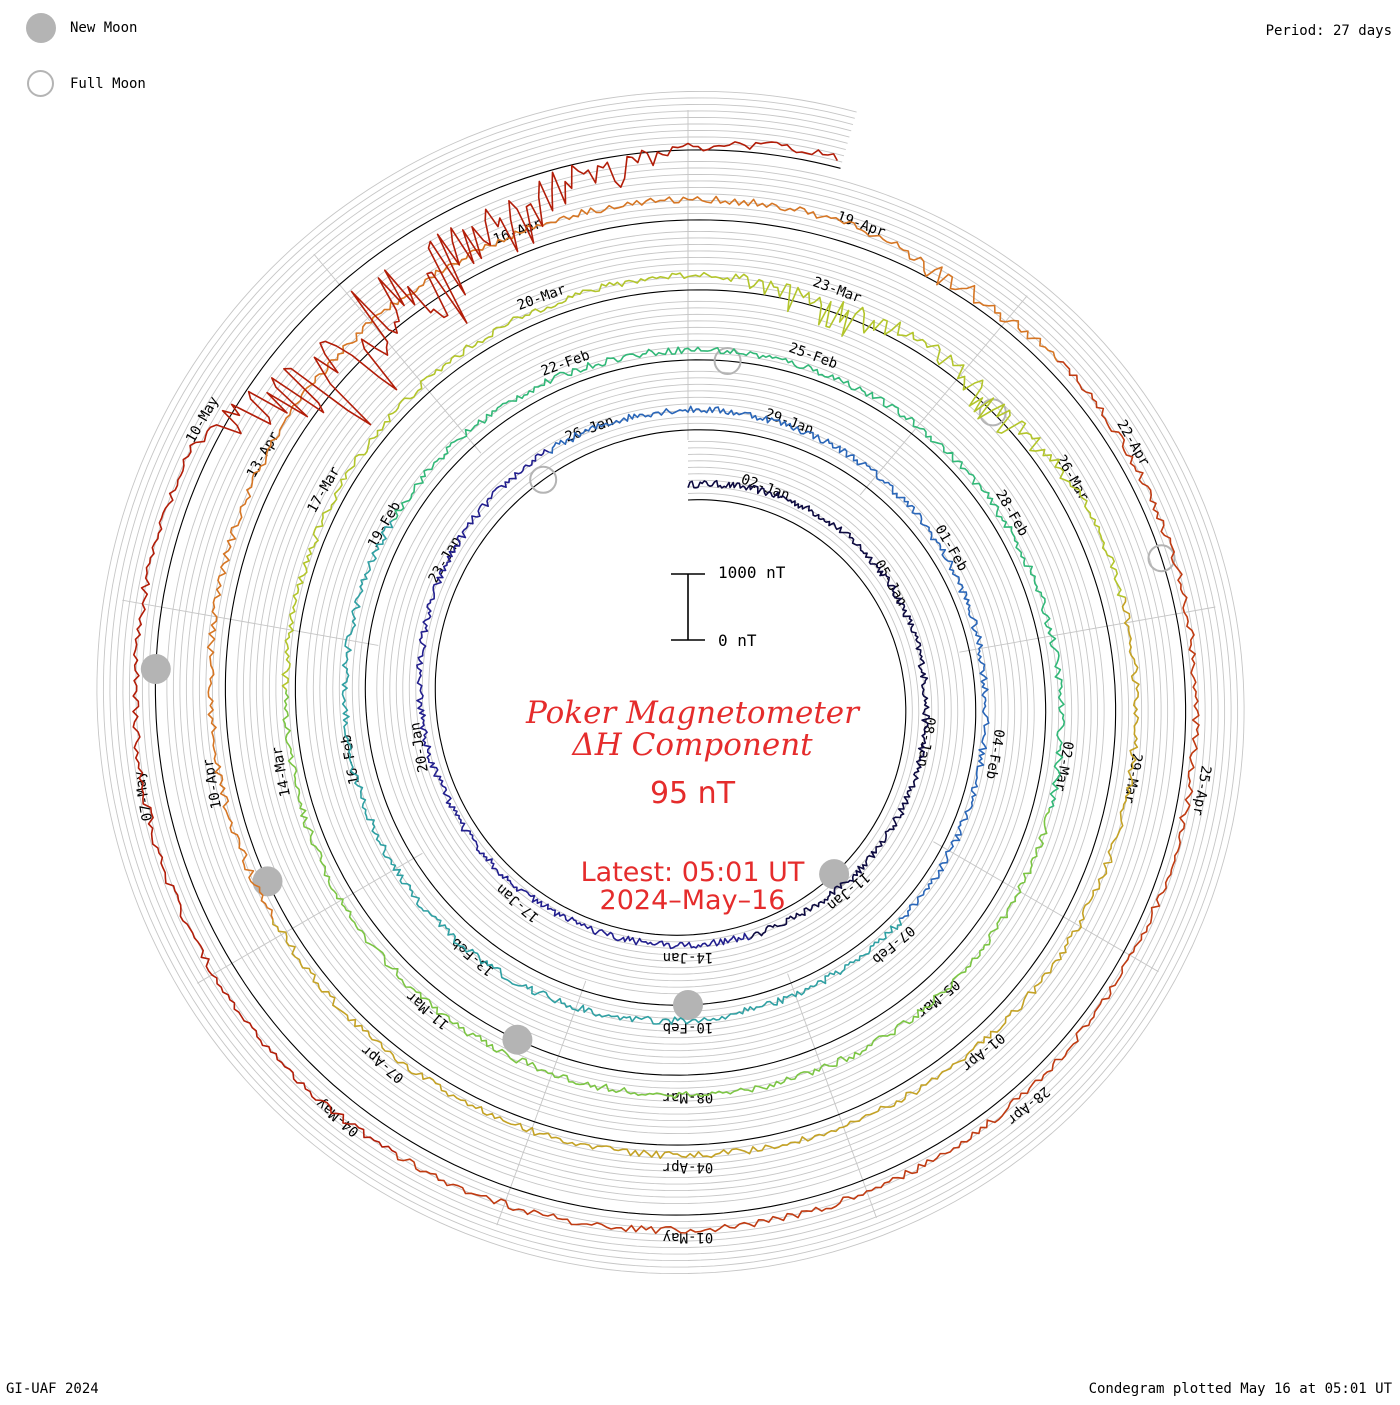 This screenshot has width=1400, height=1405. Describe the element at coordinates (1132, 778) in the screenshot. I see `date-label: 29-Mar` at that location.